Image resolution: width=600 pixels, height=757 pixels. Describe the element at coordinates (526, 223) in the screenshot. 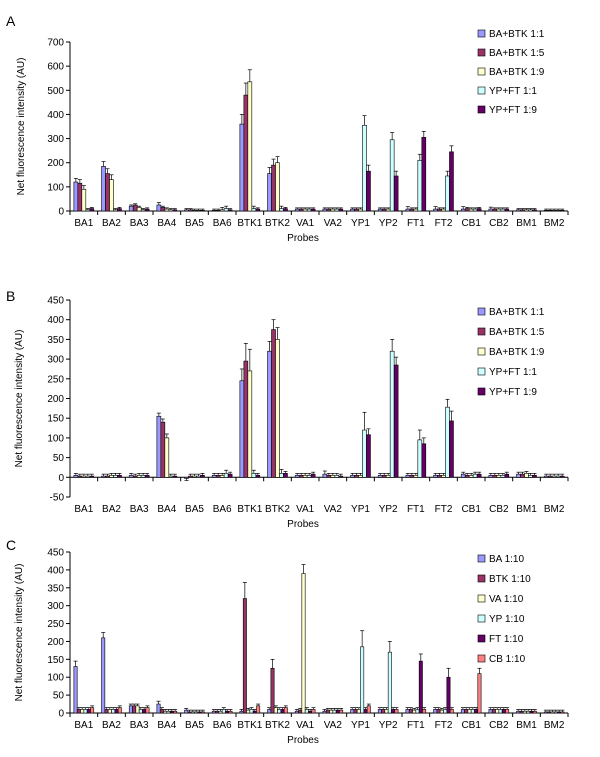

I see `x-tick-label: BM1` at that location.